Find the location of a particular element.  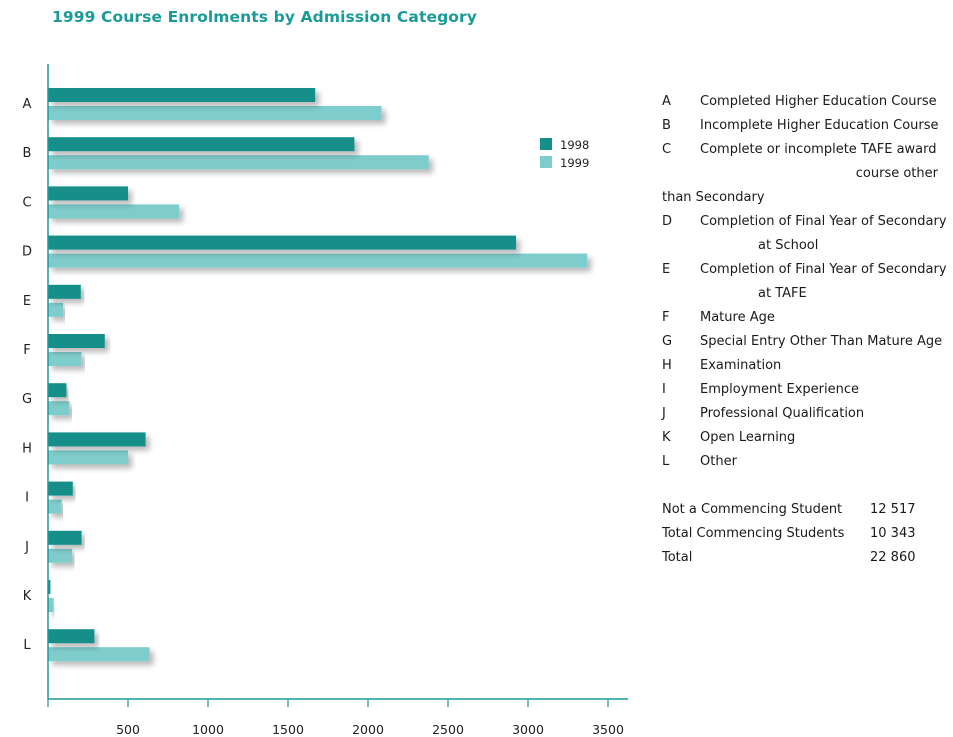

bar-1999-j is located at coordinates (60, 555).